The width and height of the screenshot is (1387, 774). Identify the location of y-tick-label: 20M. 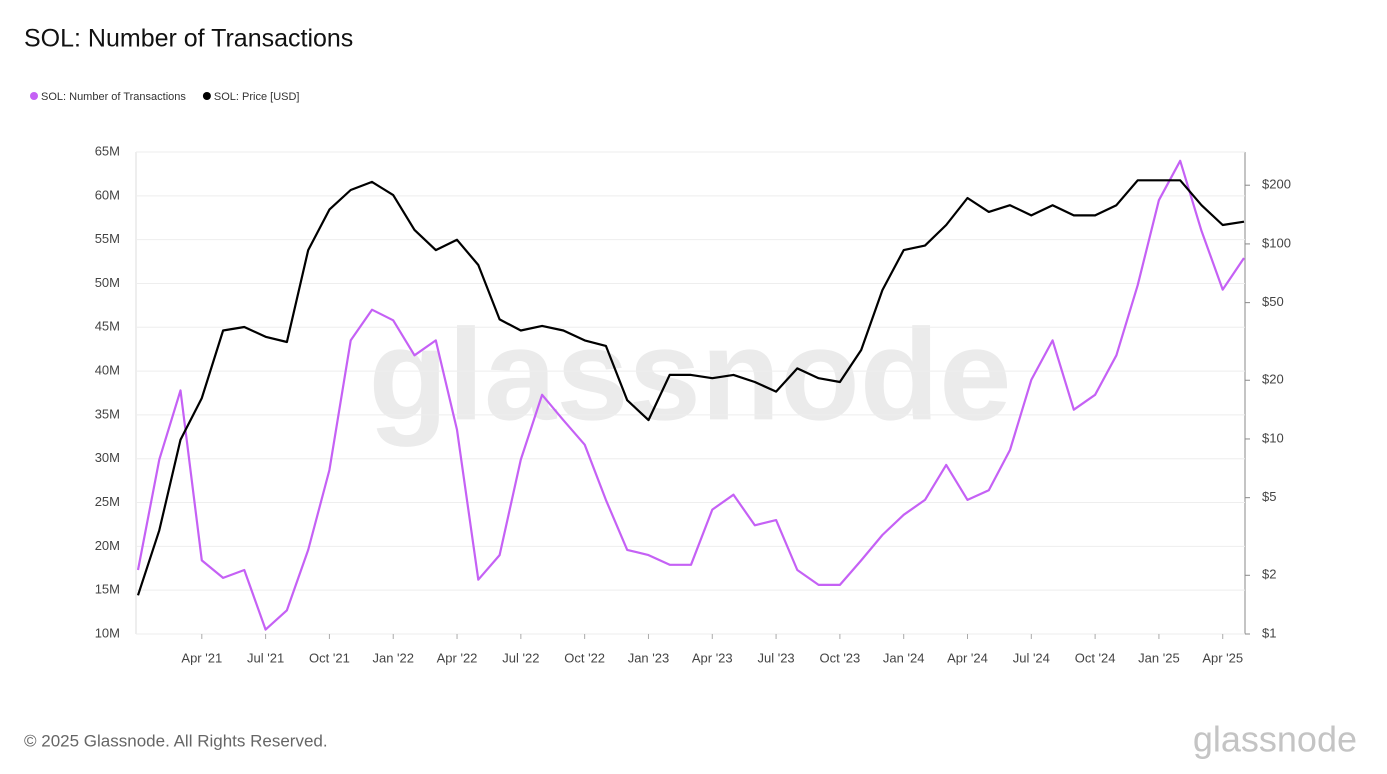
(107, 545).